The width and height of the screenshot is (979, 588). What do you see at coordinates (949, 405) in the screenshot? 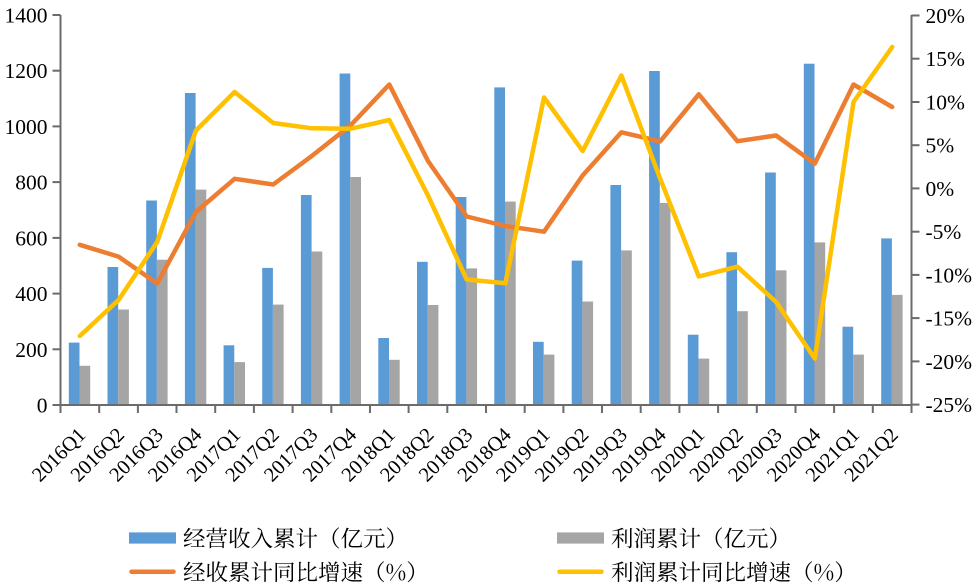
I see `svg-text: -25%` at bounding box center [949, 405].